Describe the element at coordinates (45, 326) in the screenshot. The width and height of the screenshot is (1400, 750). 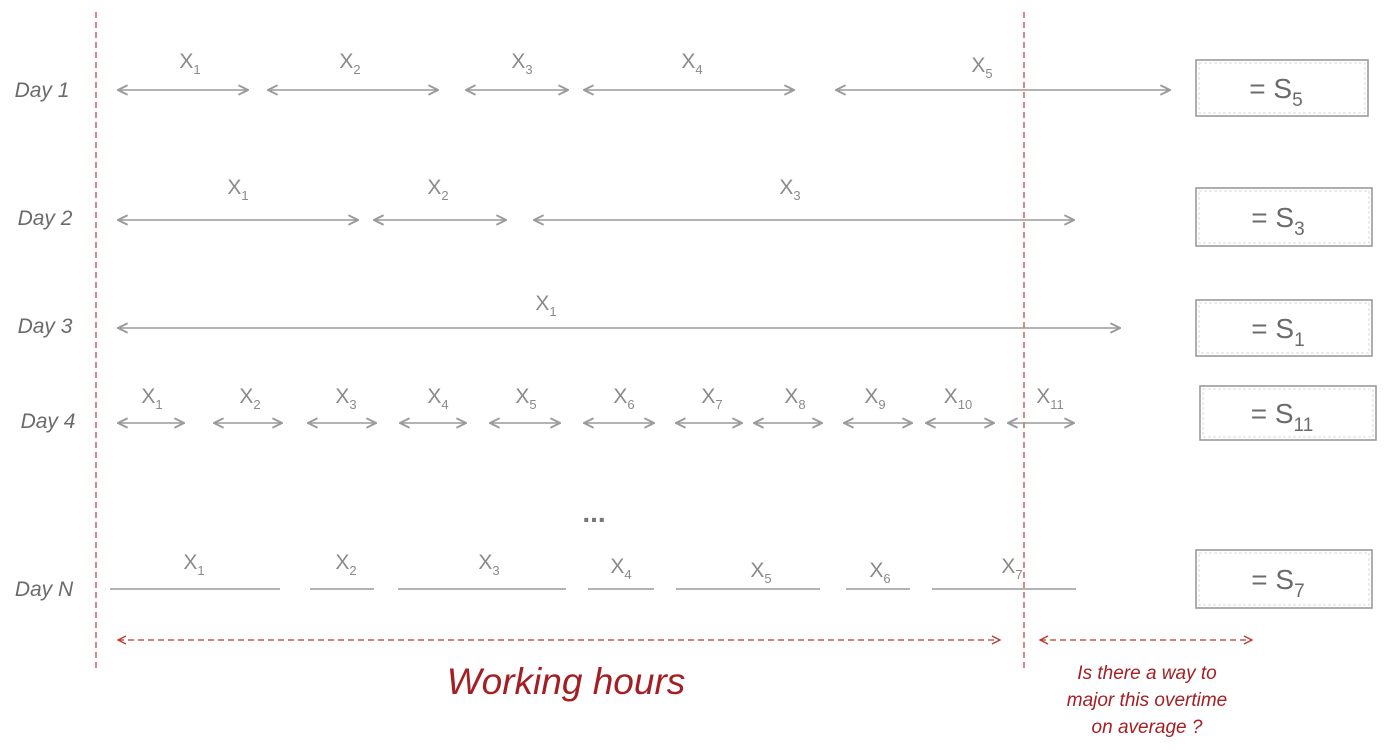
I see `day-label: Day 3` at that location.